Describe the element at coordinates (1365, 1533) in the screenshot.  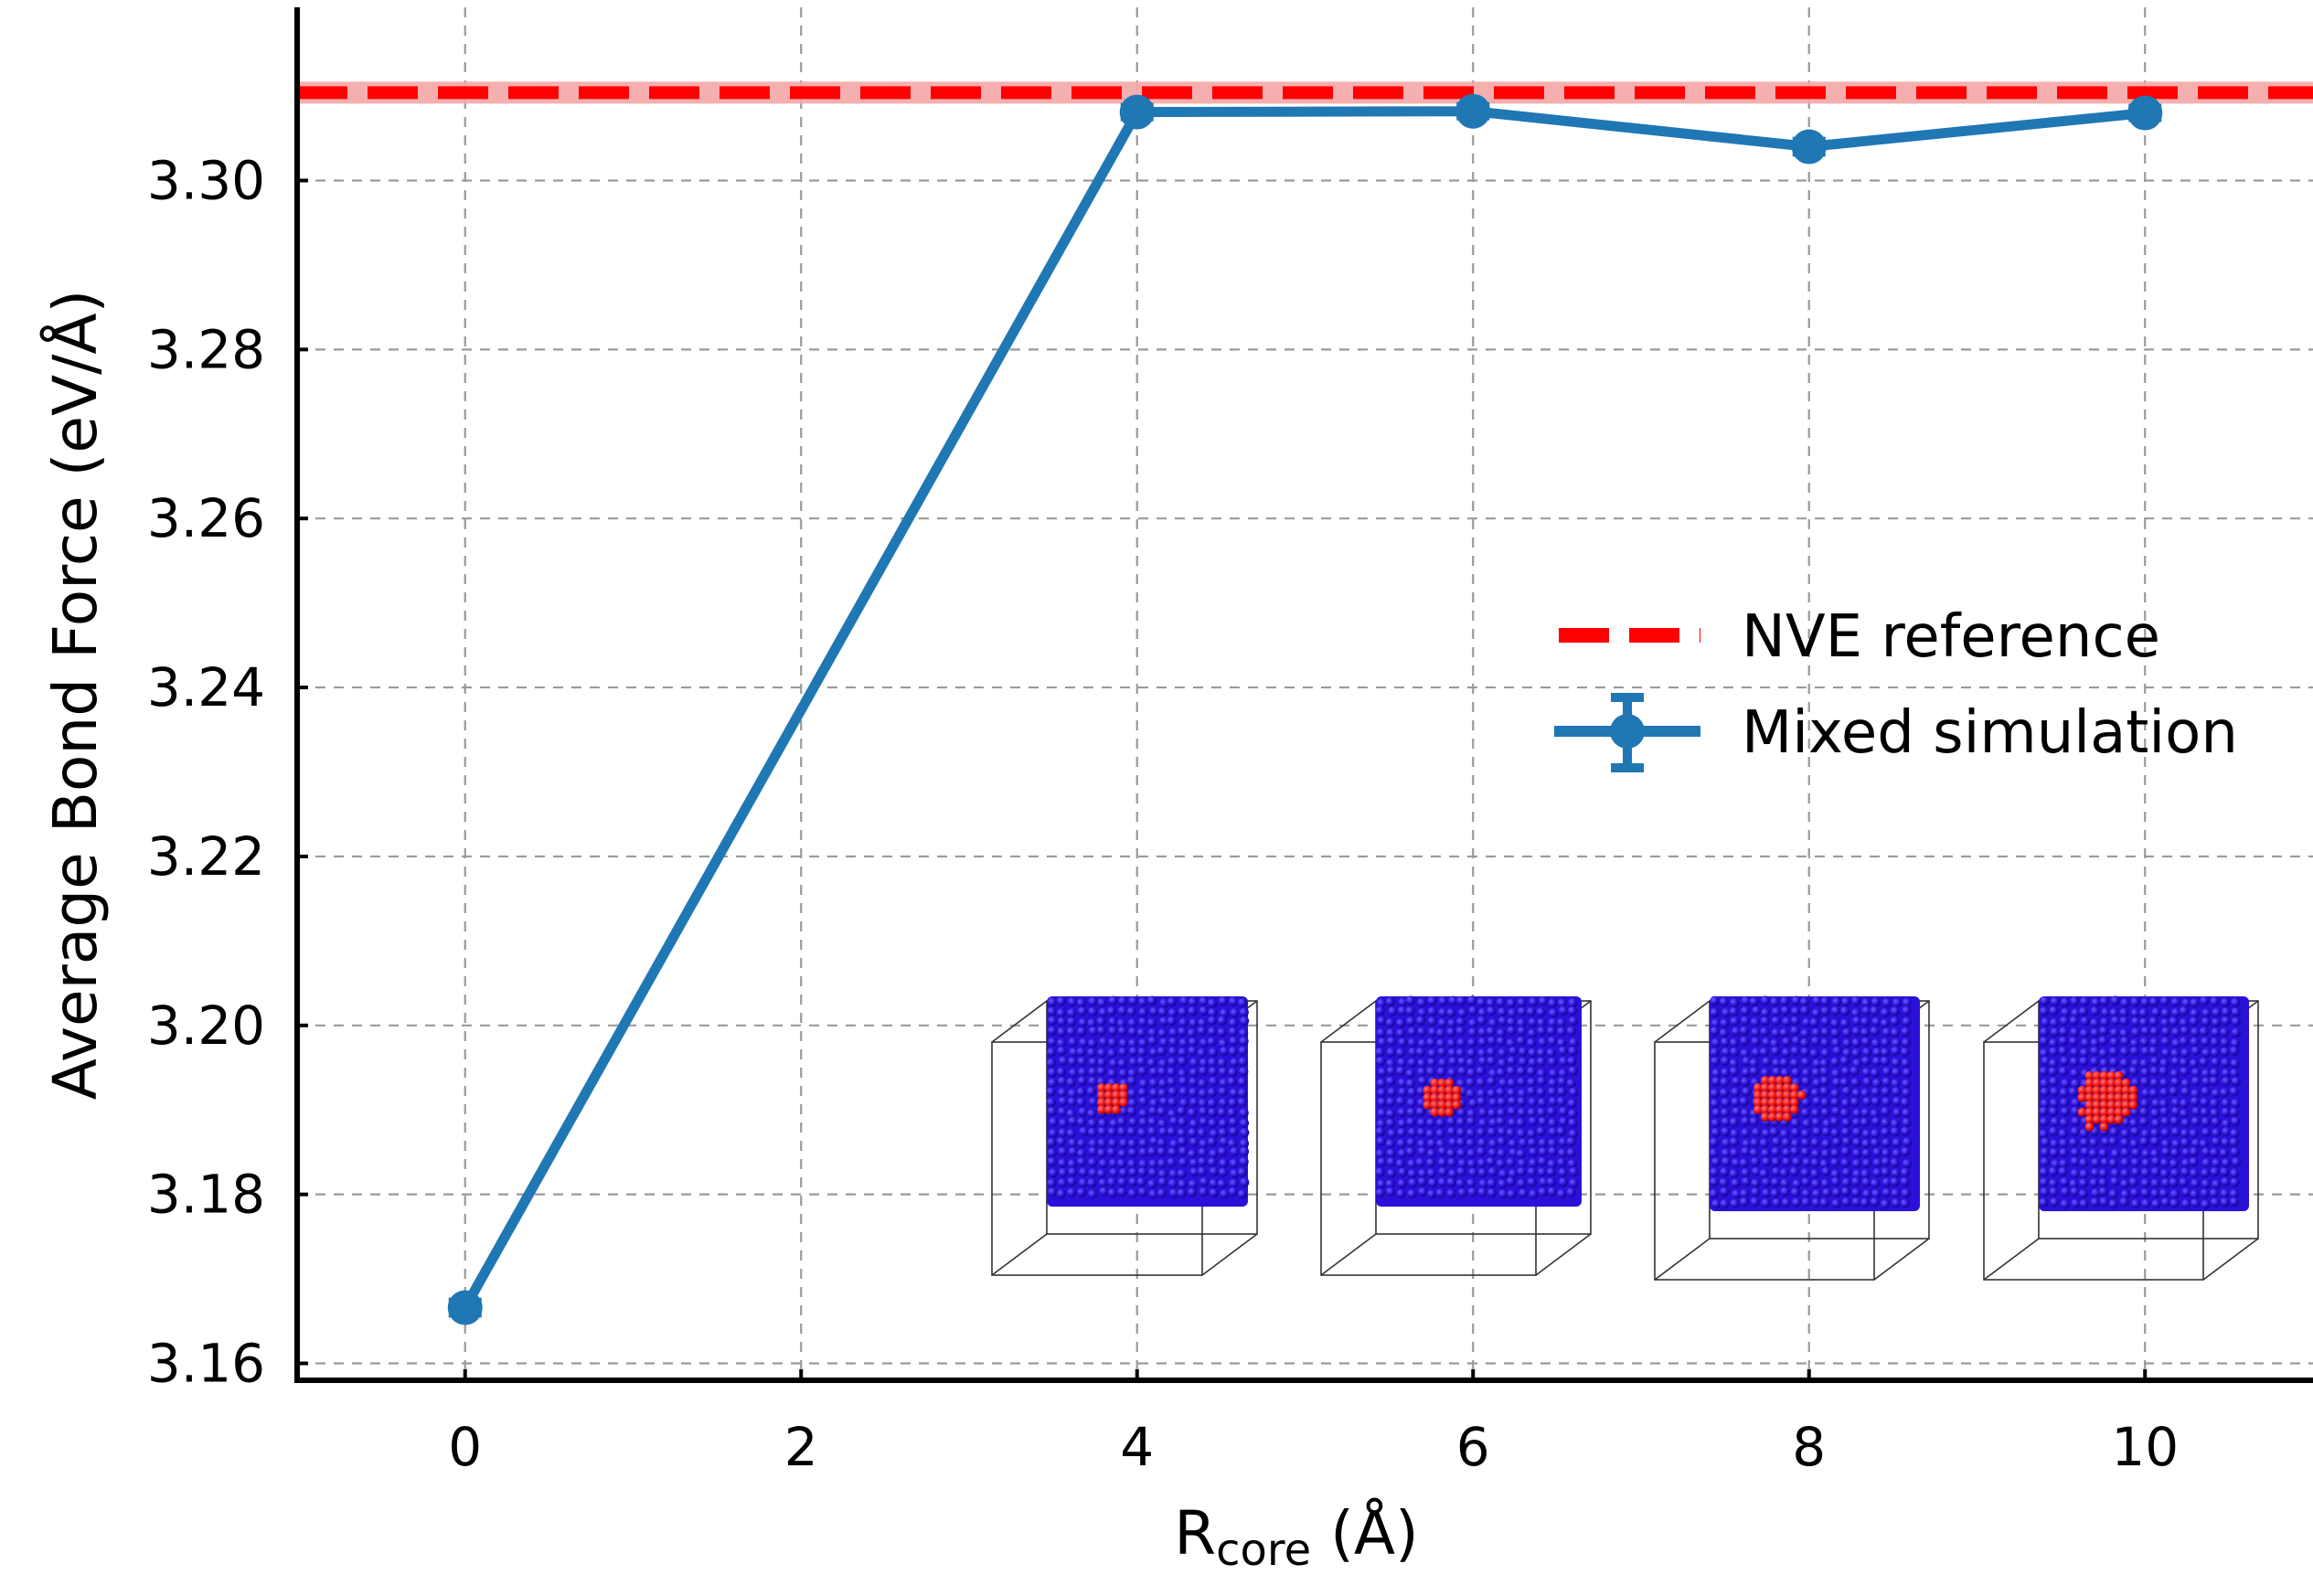
I see `x-axis-title-unit: (Å)` at that location.